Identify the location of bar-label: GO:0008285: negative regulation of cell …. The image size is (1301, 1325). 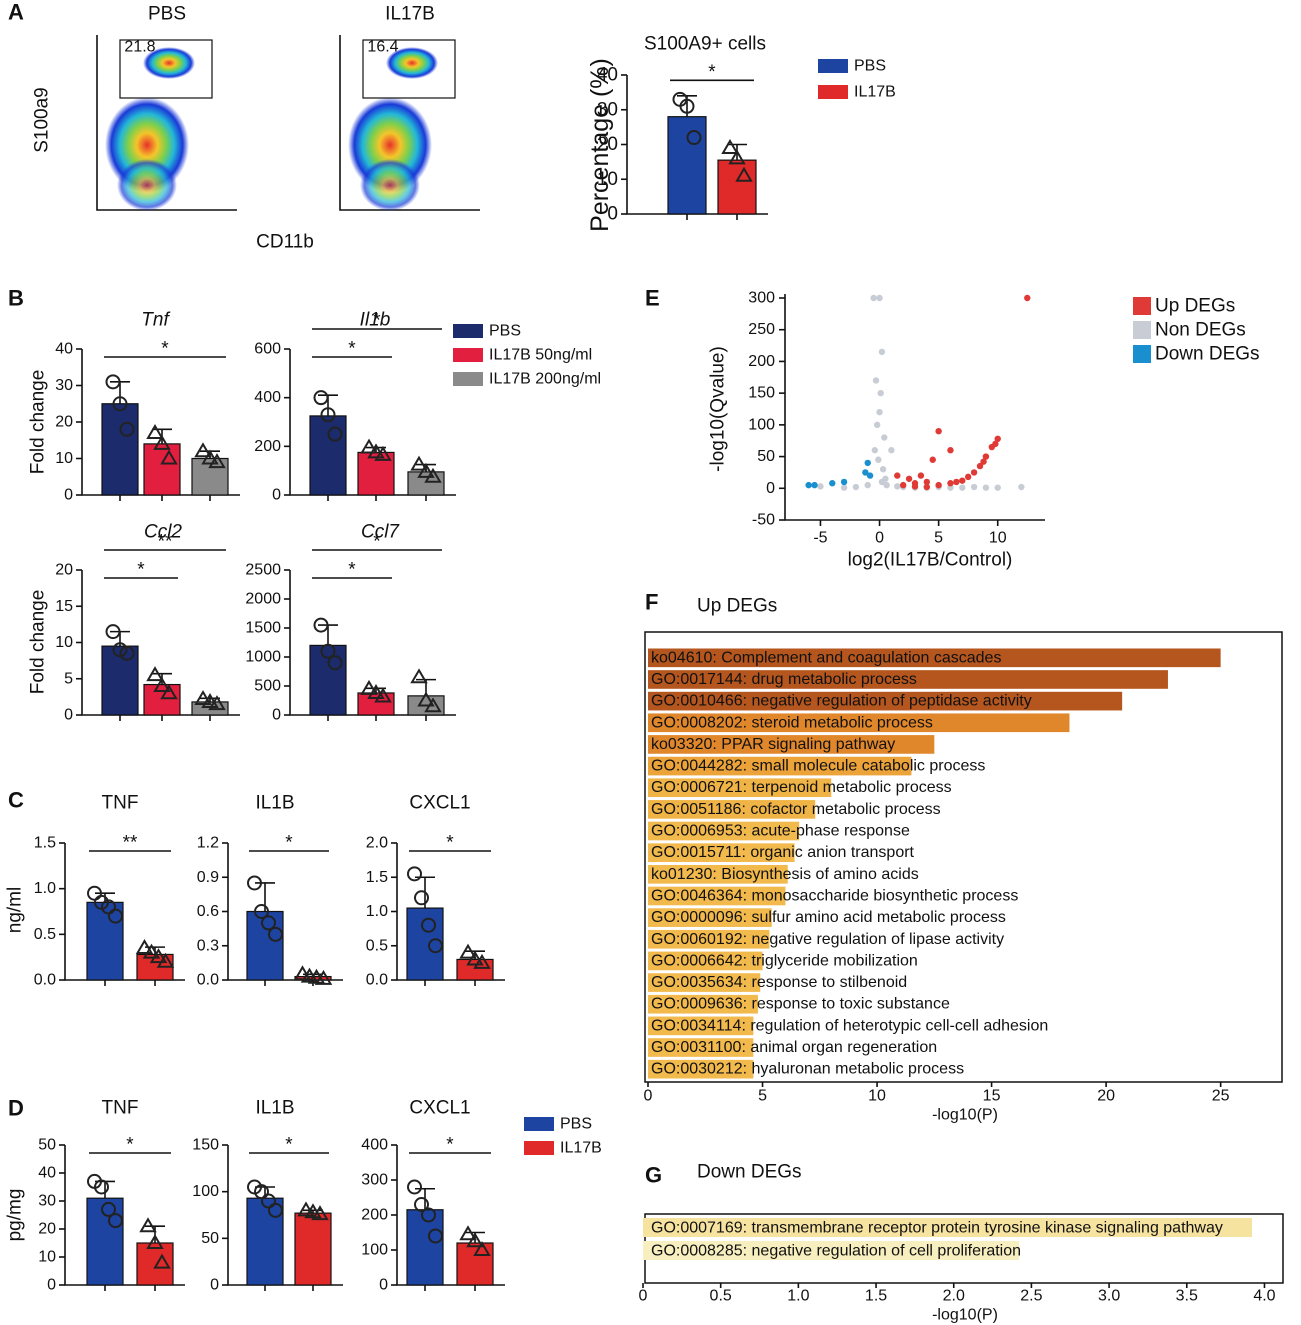
(836, 1251).